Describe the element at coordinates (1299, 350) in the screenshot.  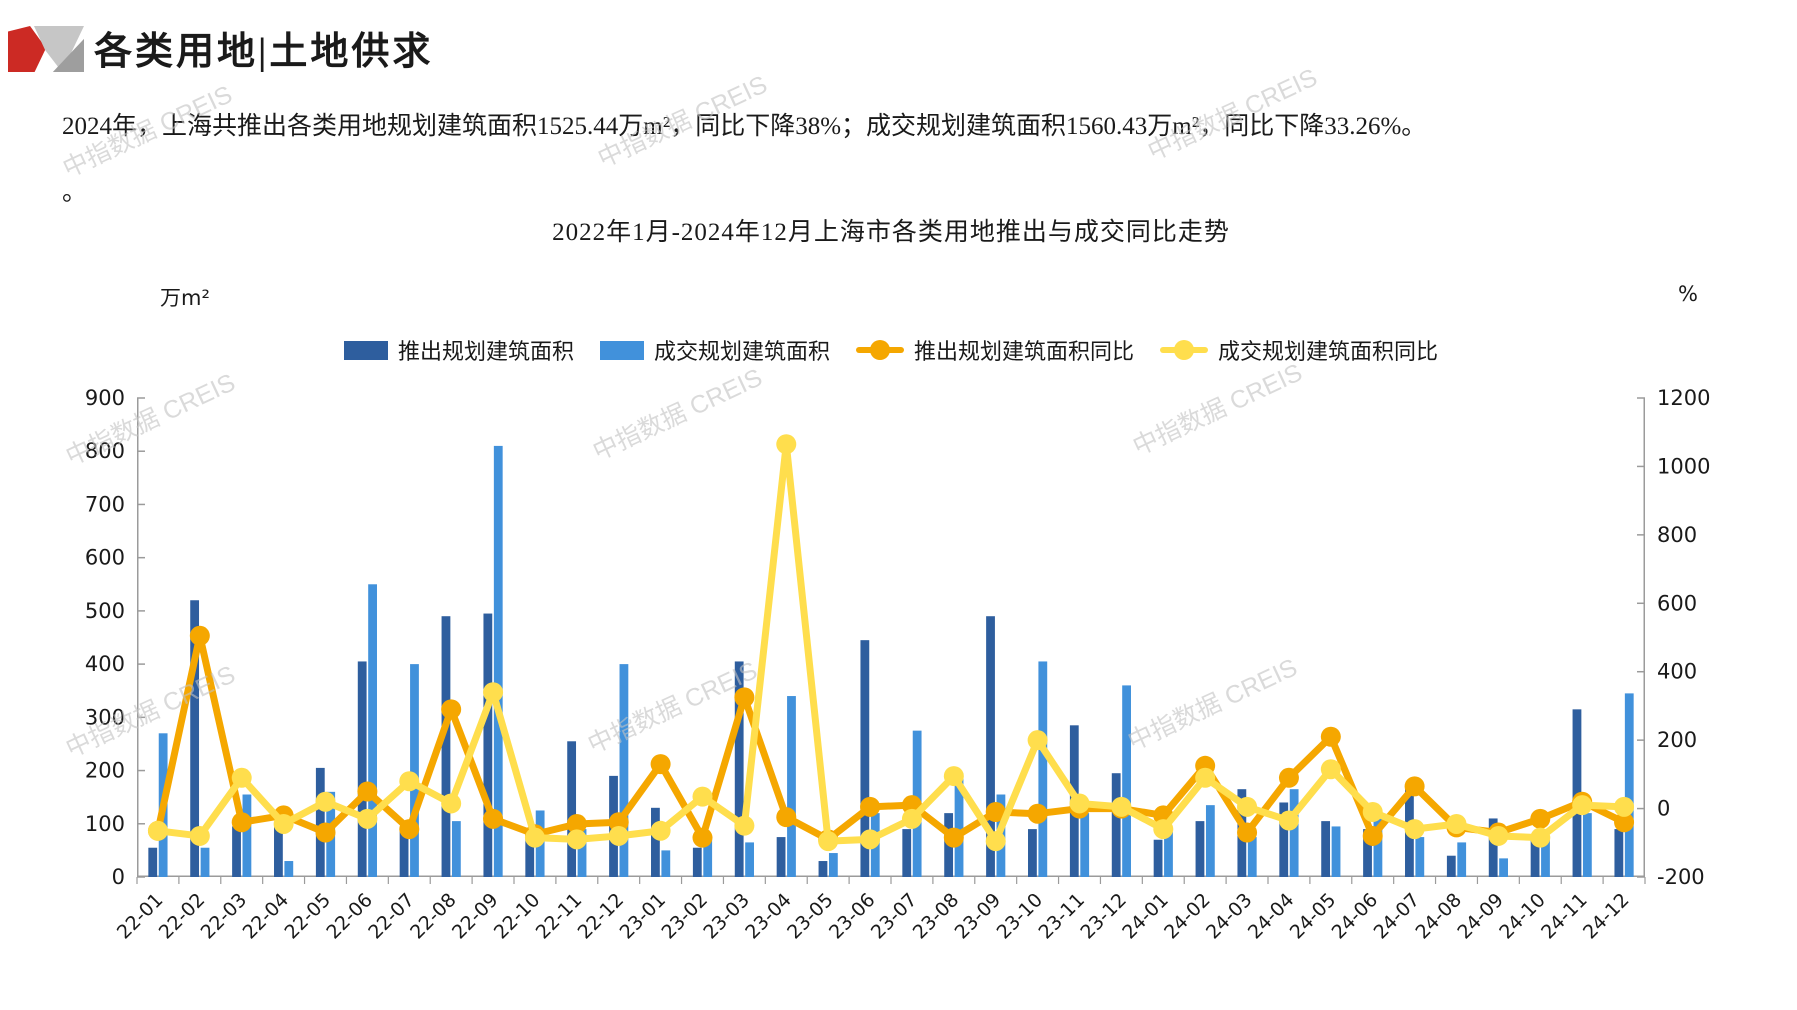
I see `legend-item-sold-yoy-line: 成交规划建筑面积同比` at that location.